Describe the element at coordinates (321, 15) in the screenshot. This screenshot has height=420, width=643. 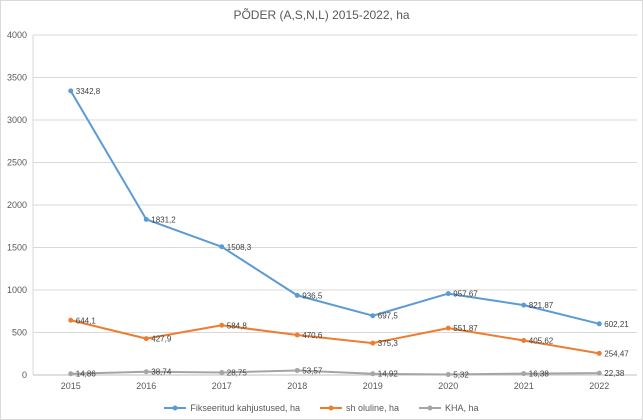
I see `chart-title: PÕDER (A,S,N,L) 2015-2022, ha` at that location.